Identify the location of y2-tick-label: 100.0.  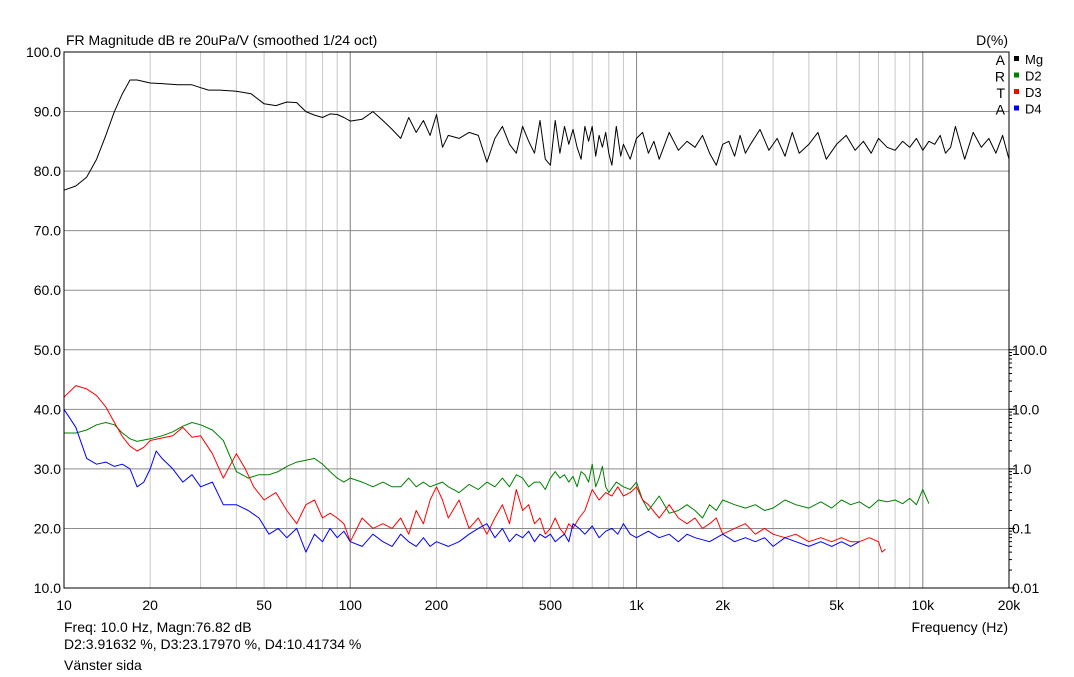
(1029, 350).